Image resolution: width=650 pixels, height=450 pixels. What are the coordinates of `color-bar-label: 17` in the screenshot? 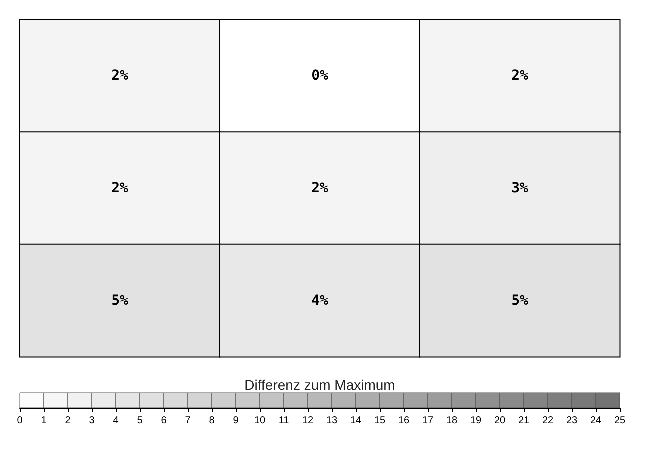 It's located at (428, 421).